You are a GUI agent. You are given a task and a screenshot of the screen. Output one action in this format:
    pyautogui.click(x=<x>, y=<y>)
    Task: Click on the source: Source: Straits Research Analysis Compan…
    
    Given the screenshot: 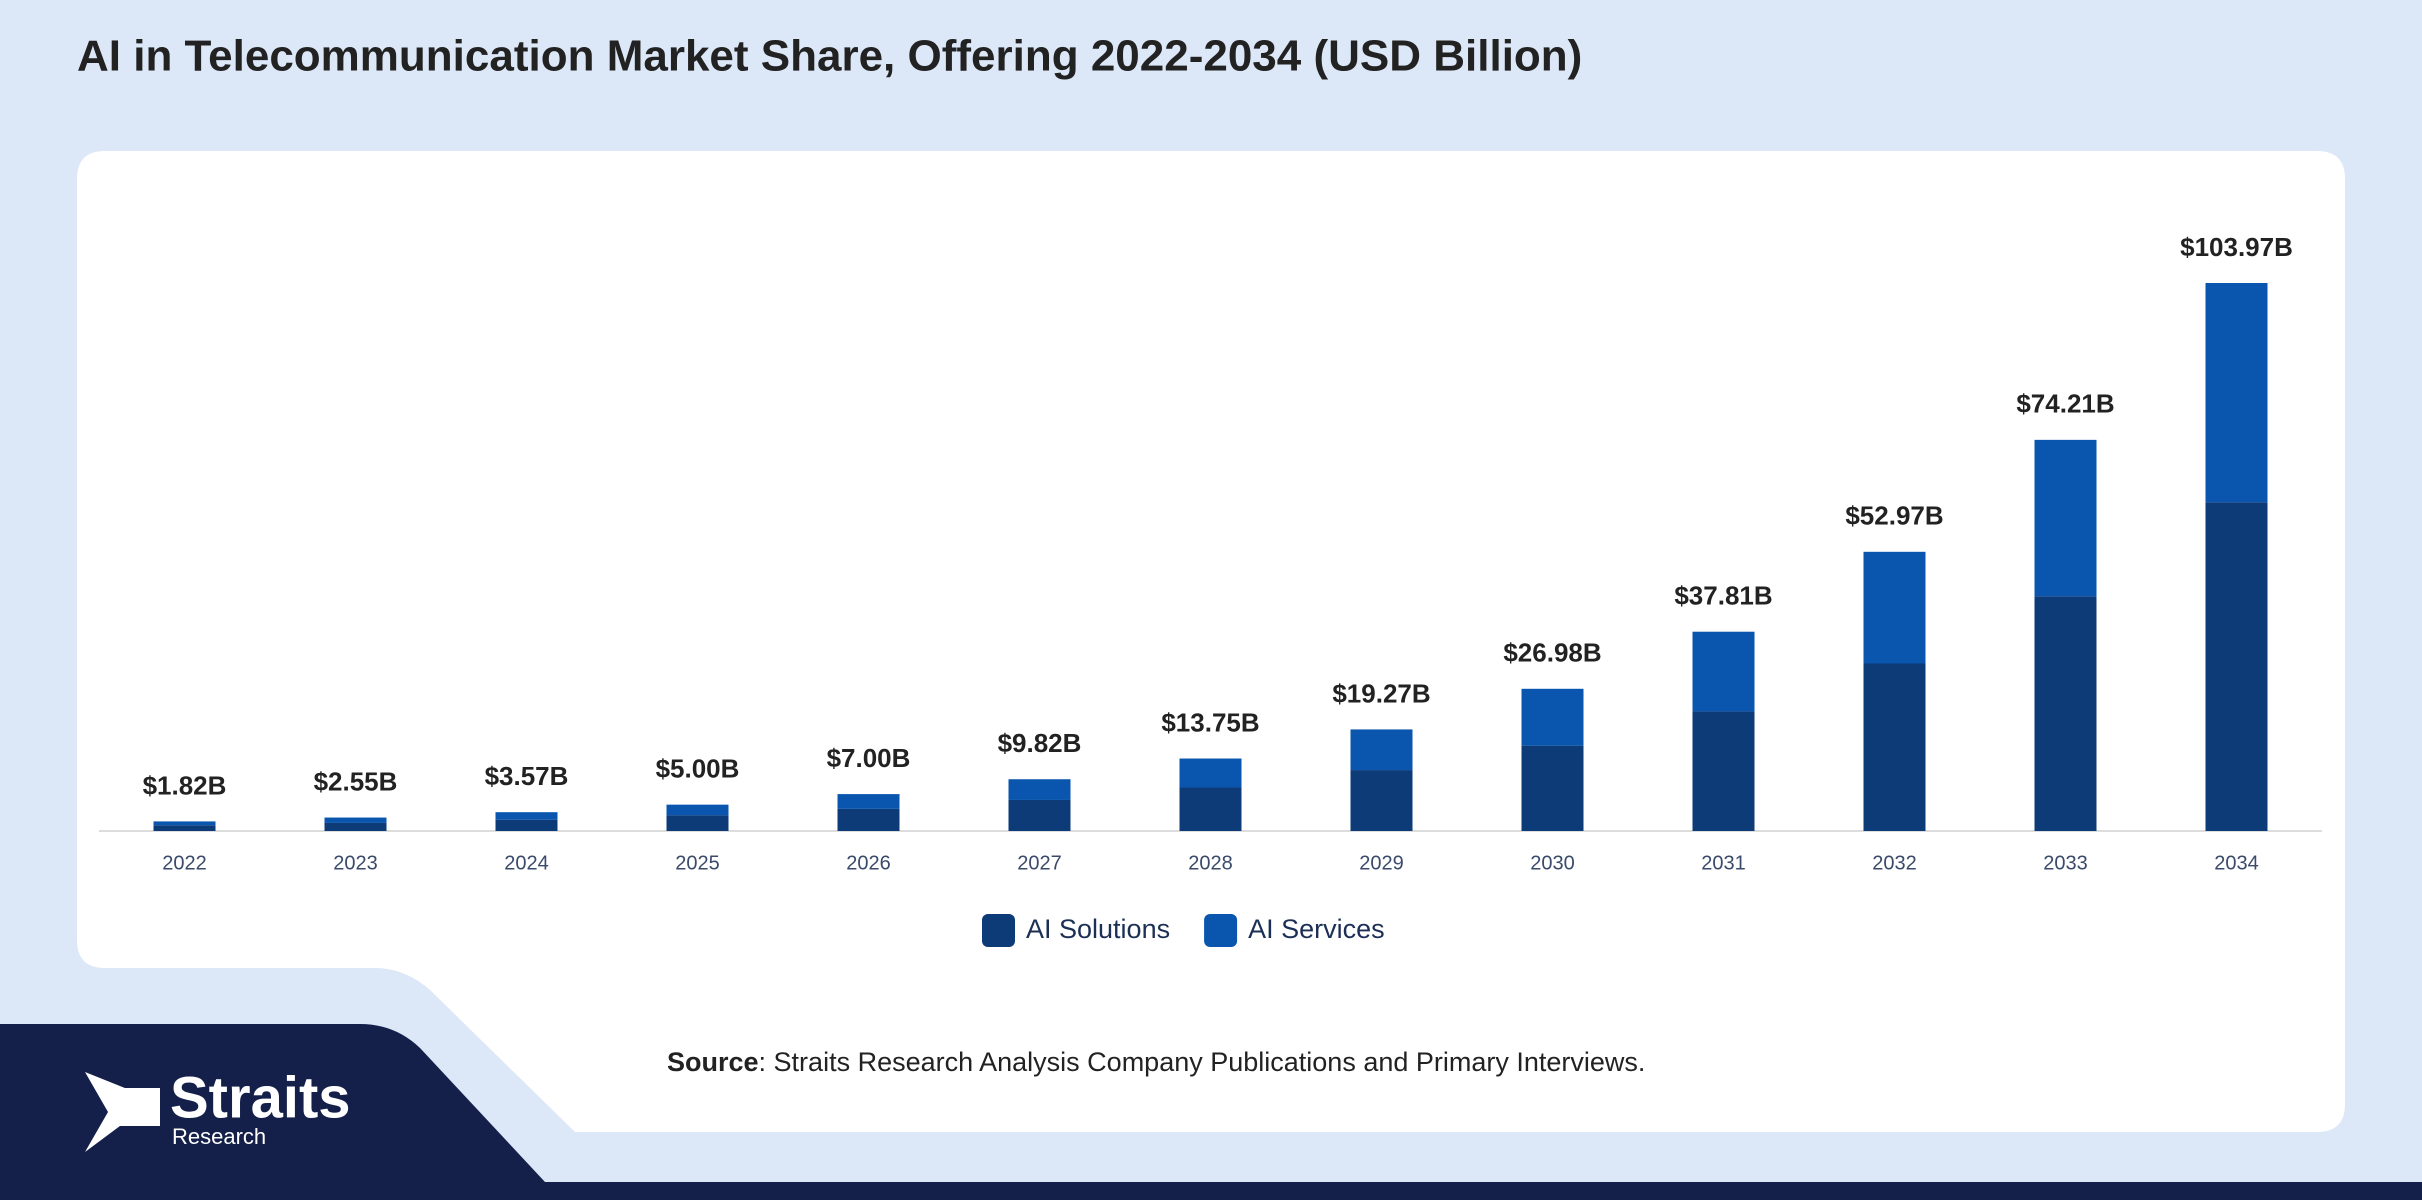 What is the action you would take?
    pyautogui.click(x=1156, y=1062)
    